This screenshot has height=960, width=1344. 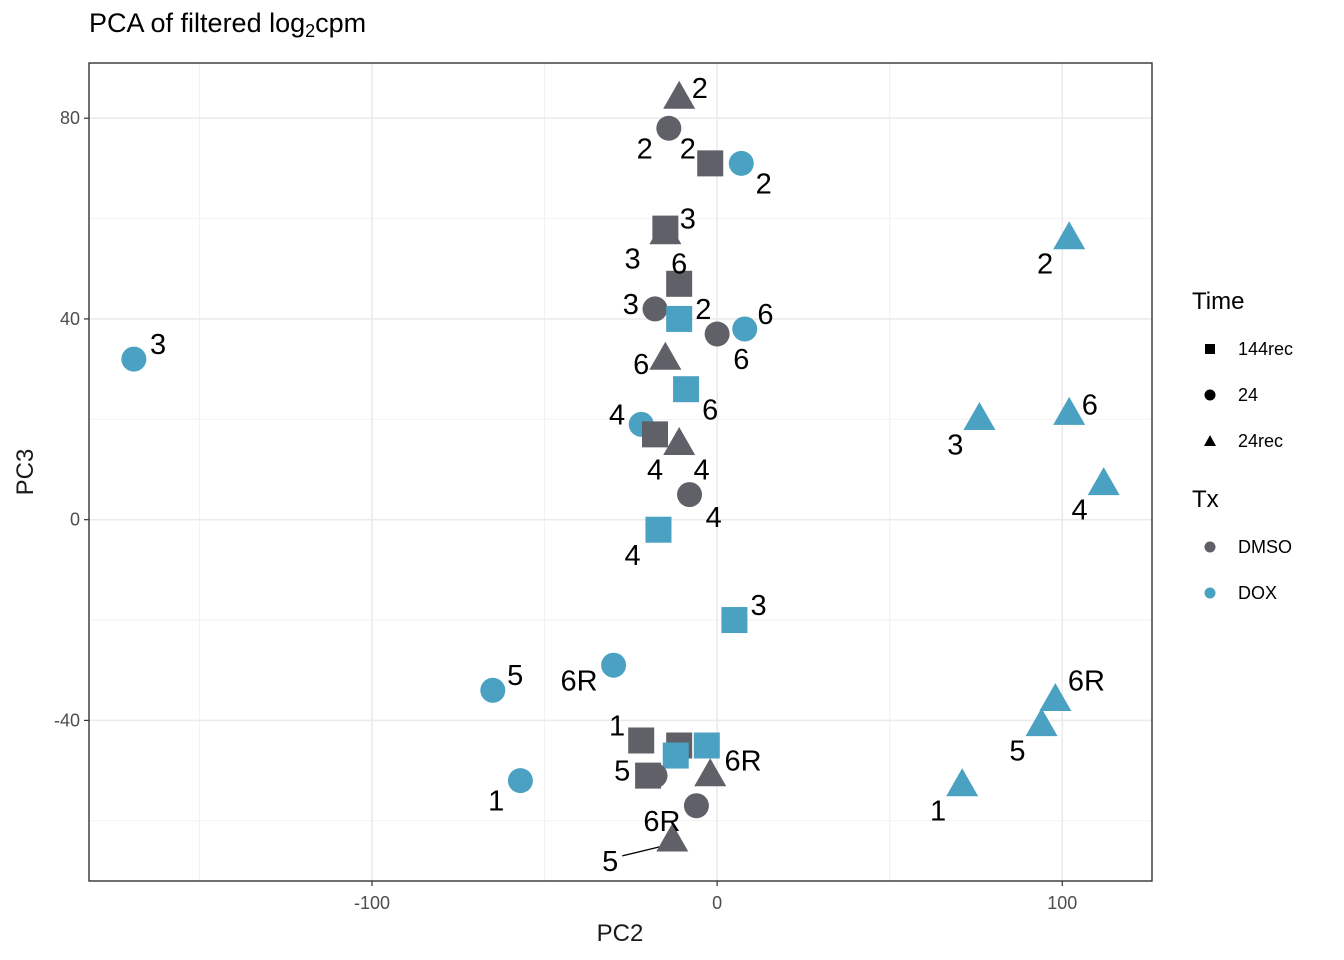 I want to click on legend-label: DMSO, so click(x=1265, y=546).